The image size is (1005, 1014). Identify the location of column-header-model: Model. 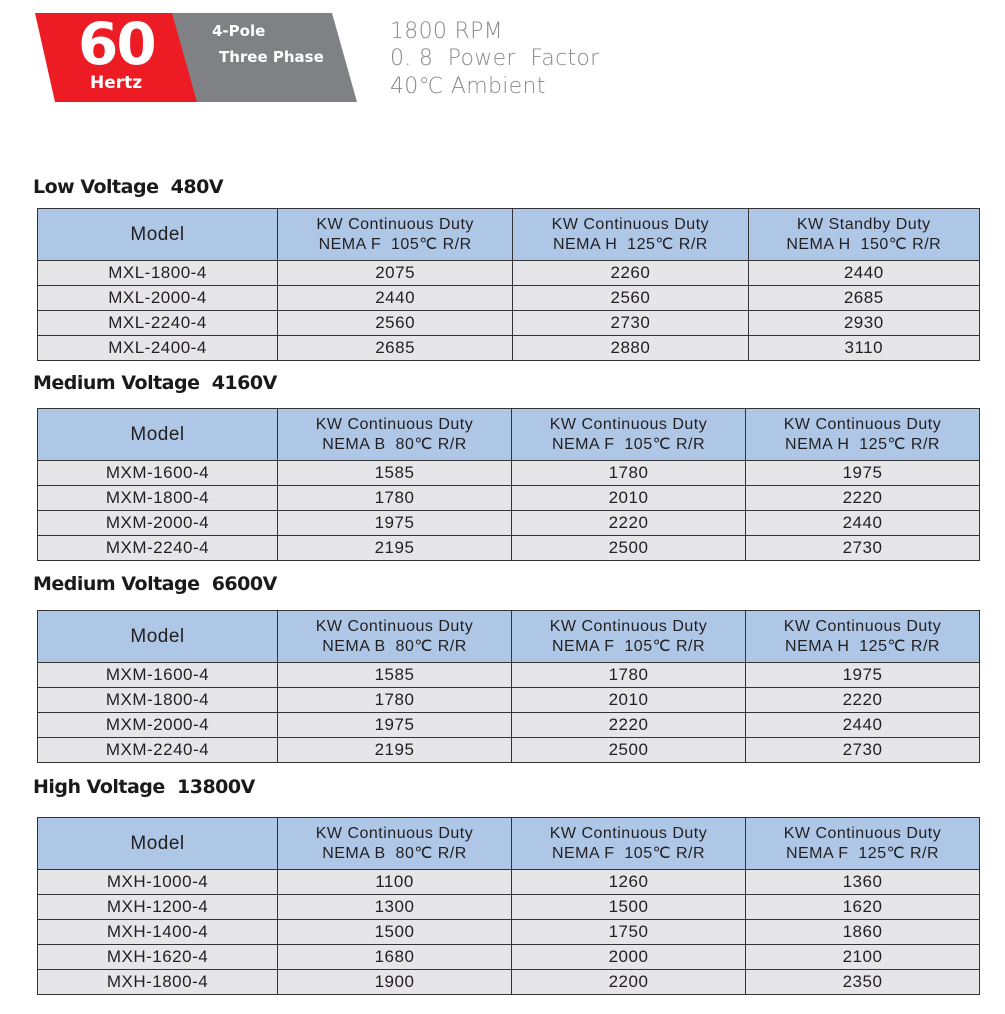
(157, 234).